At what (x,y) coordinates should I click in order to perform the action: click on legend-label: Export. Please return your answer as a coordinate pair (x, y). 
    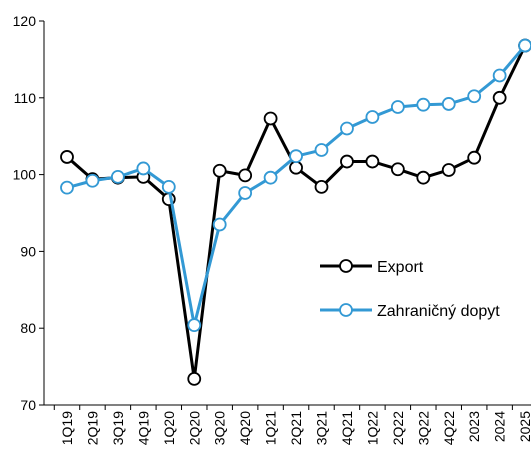
    Looking at the image, I should click on (400, 267).